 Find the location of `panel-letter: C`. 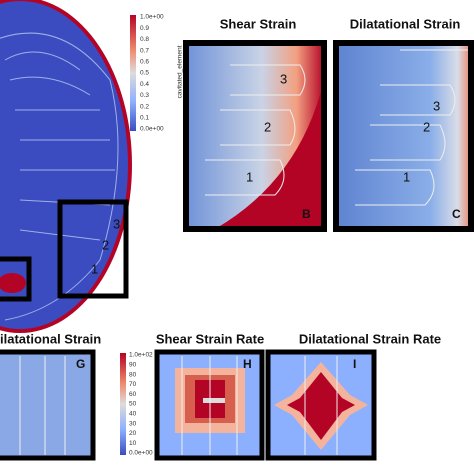

panel-letter: C is located at coordinates (456, 214).